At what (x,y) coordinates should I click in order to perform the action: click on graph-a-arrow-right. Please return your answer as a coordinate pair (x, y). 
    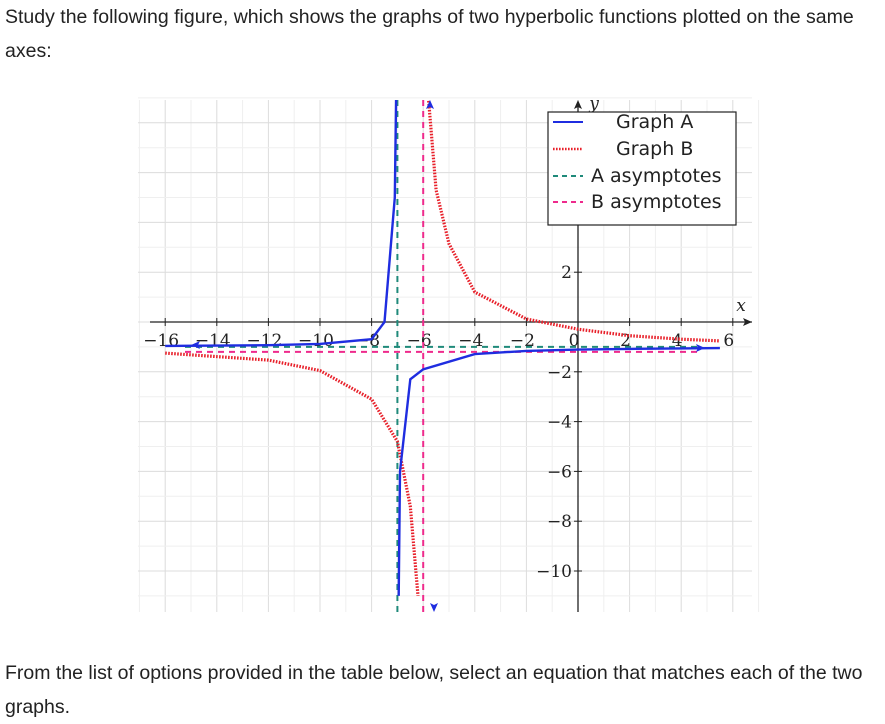
    Looking at the image, I should click on (700, 348).